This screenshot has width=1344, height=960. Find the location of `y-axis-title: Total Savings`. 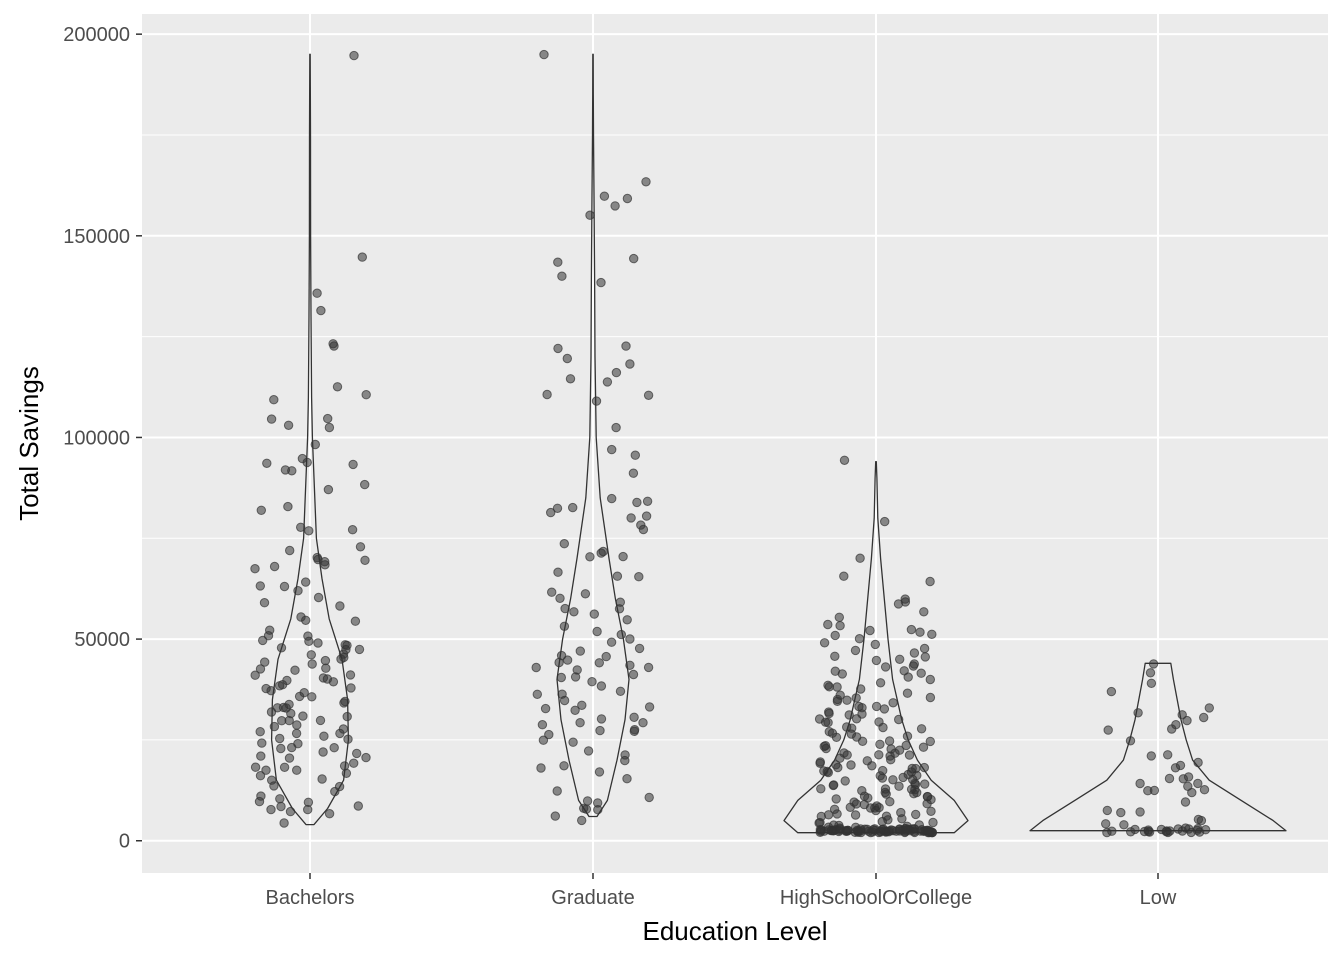

y-axis-title: Total Savings is located at coordinates (29, 443).